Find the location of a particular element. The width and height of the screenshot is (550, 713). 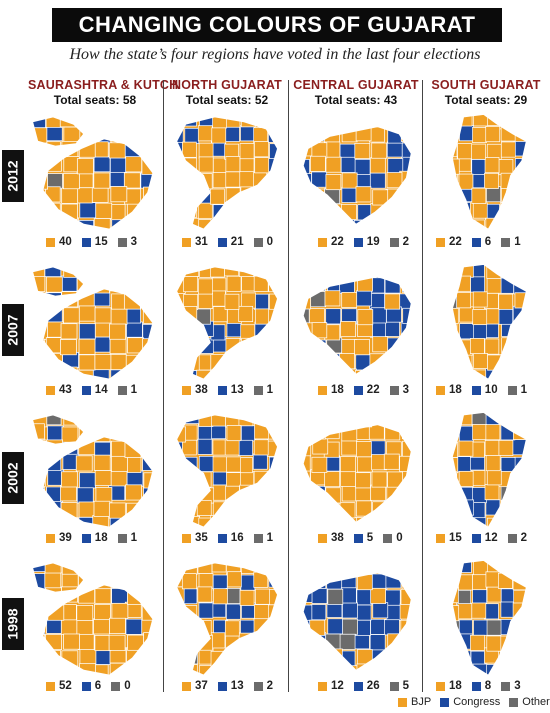

region-name: NORTH GUJARAT is located at coordinates (226, 85).